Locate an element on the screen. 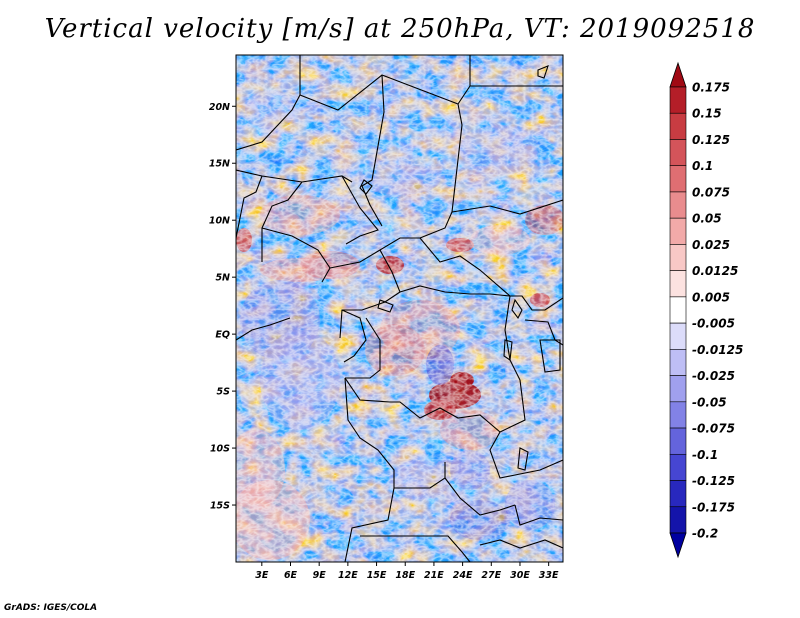  colorbar-label: 0.15 is located at coordinates (707, 114).